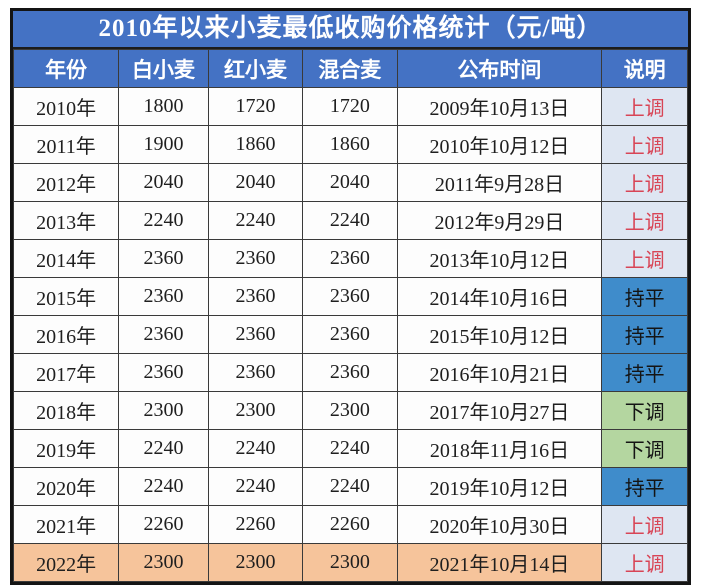  Describe the element at coordinates (66, 258) in the screenshot. I see `year-cell: 2014年` at that location.